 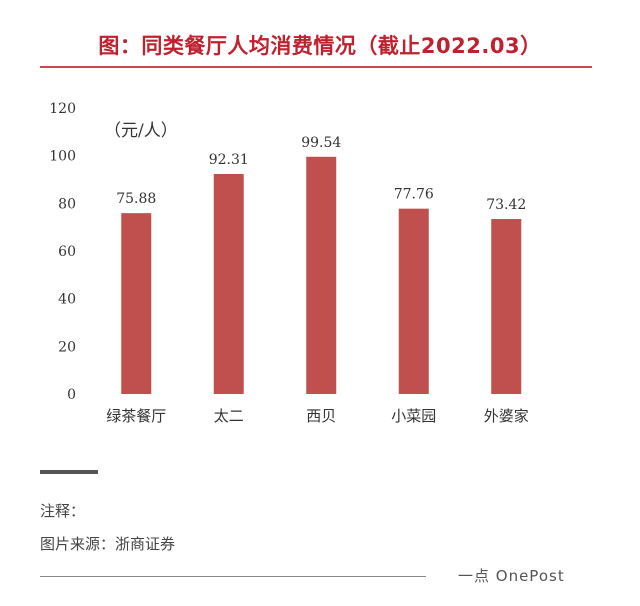 What do you see at coordinates (511, 576) in the screenshot?
I see `brand-logo-text: 一点 OnePost` at bounding box center [511, 576].